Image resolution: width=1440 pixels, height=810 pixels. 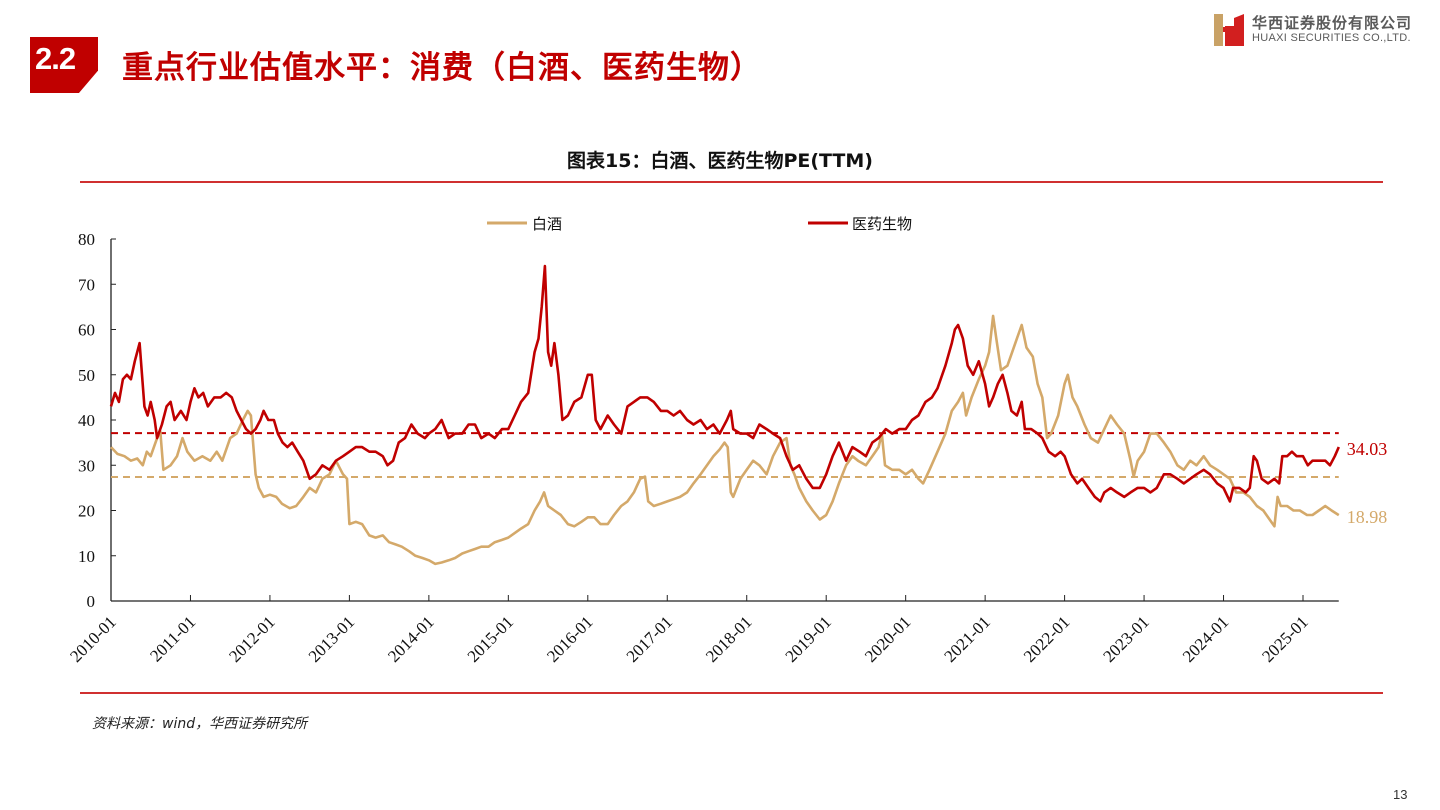 What do you see at coordinates (809, 639) in the screenshot?
I see `x-tick-label: 2019-01` at bounding box center [809, 639].